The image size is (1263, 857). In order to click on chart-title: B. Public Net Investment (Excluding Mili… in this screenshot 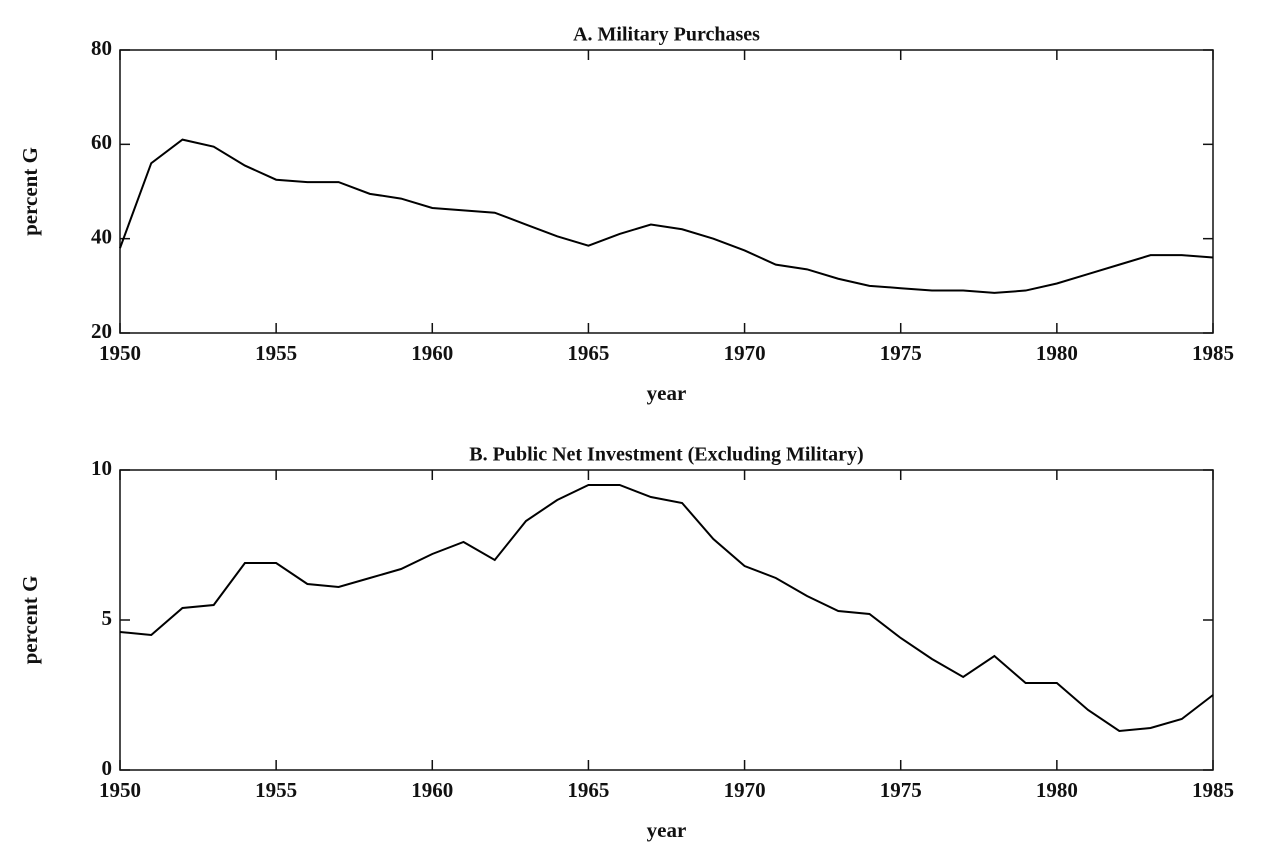, I will do `click(666, 455)`.